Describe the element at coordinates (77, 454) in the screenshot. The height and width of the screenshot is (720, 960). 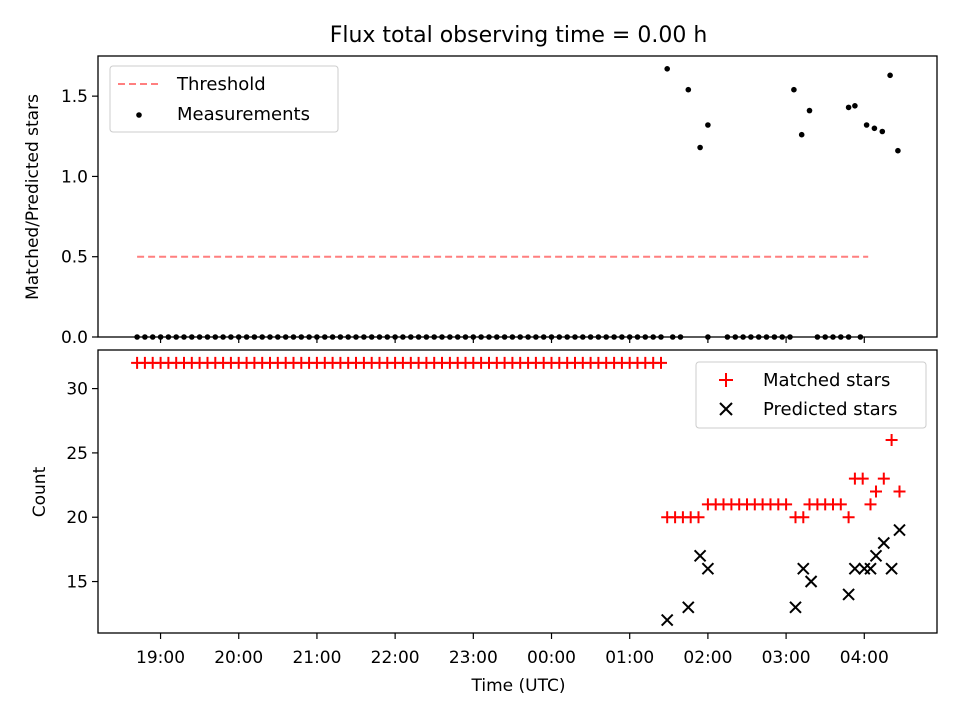
I see `count-y-tick-label: 25` at that location.